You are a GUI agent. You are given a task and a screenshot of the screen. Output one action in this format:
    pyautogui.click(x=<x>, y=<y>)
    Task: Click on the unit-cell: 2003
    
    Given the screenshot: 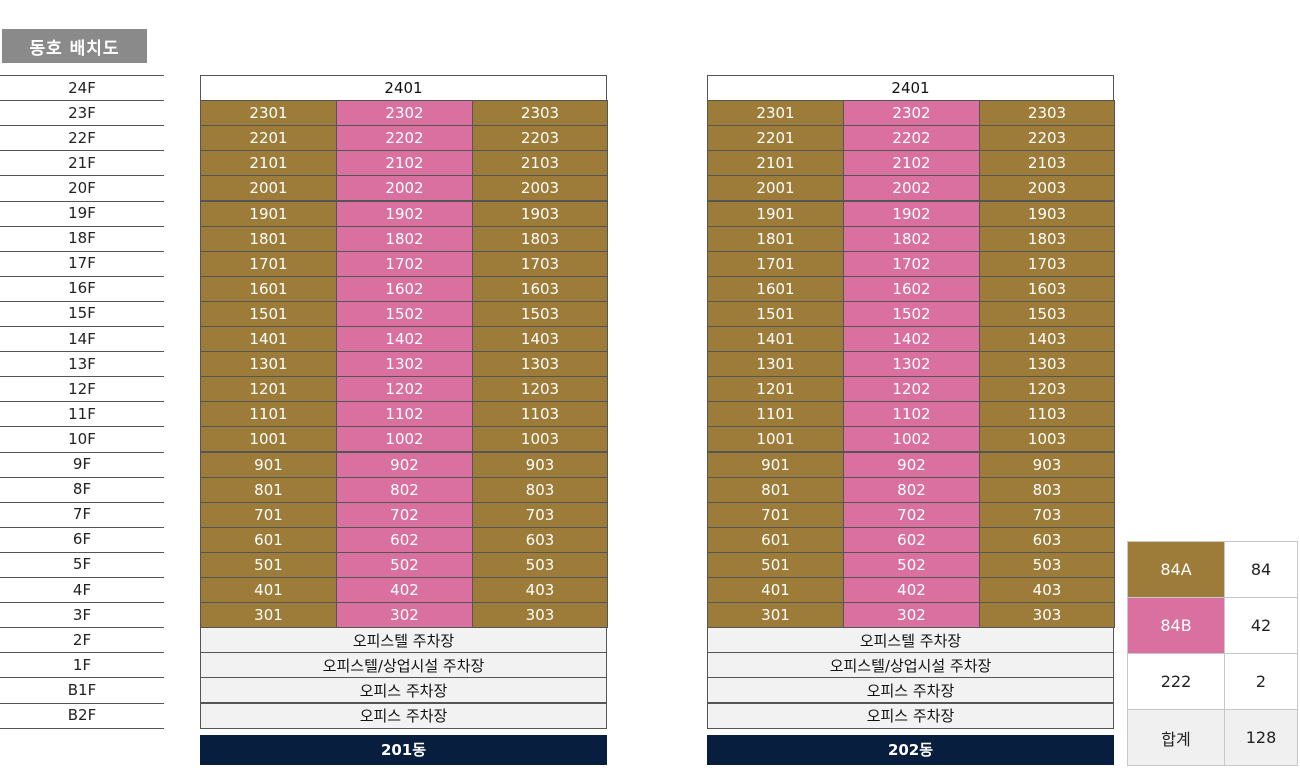 What is the action you would take?
    pyautogui.click(x=540, y=188)
    